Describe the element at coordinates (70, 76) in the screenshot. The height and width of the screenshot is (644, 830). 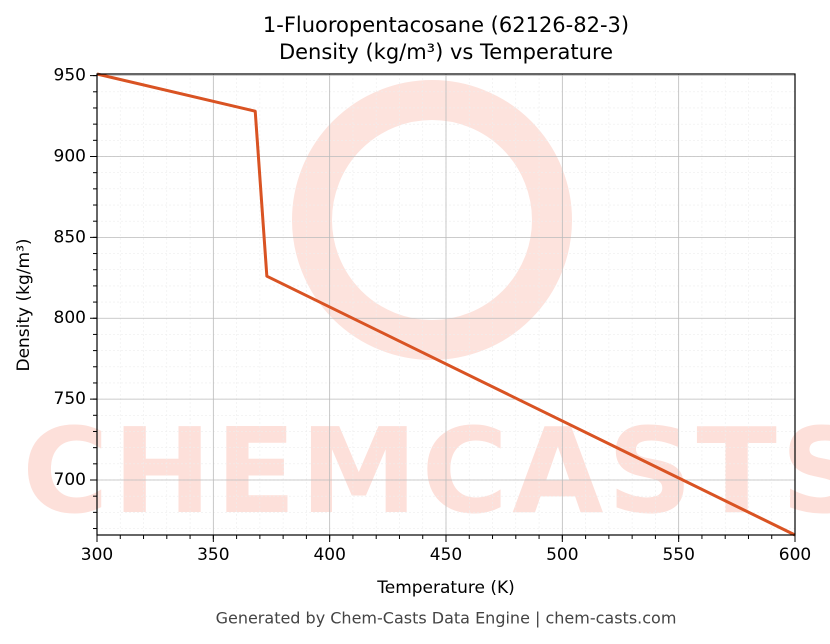
I see `y-tick-label: 950` at that location.